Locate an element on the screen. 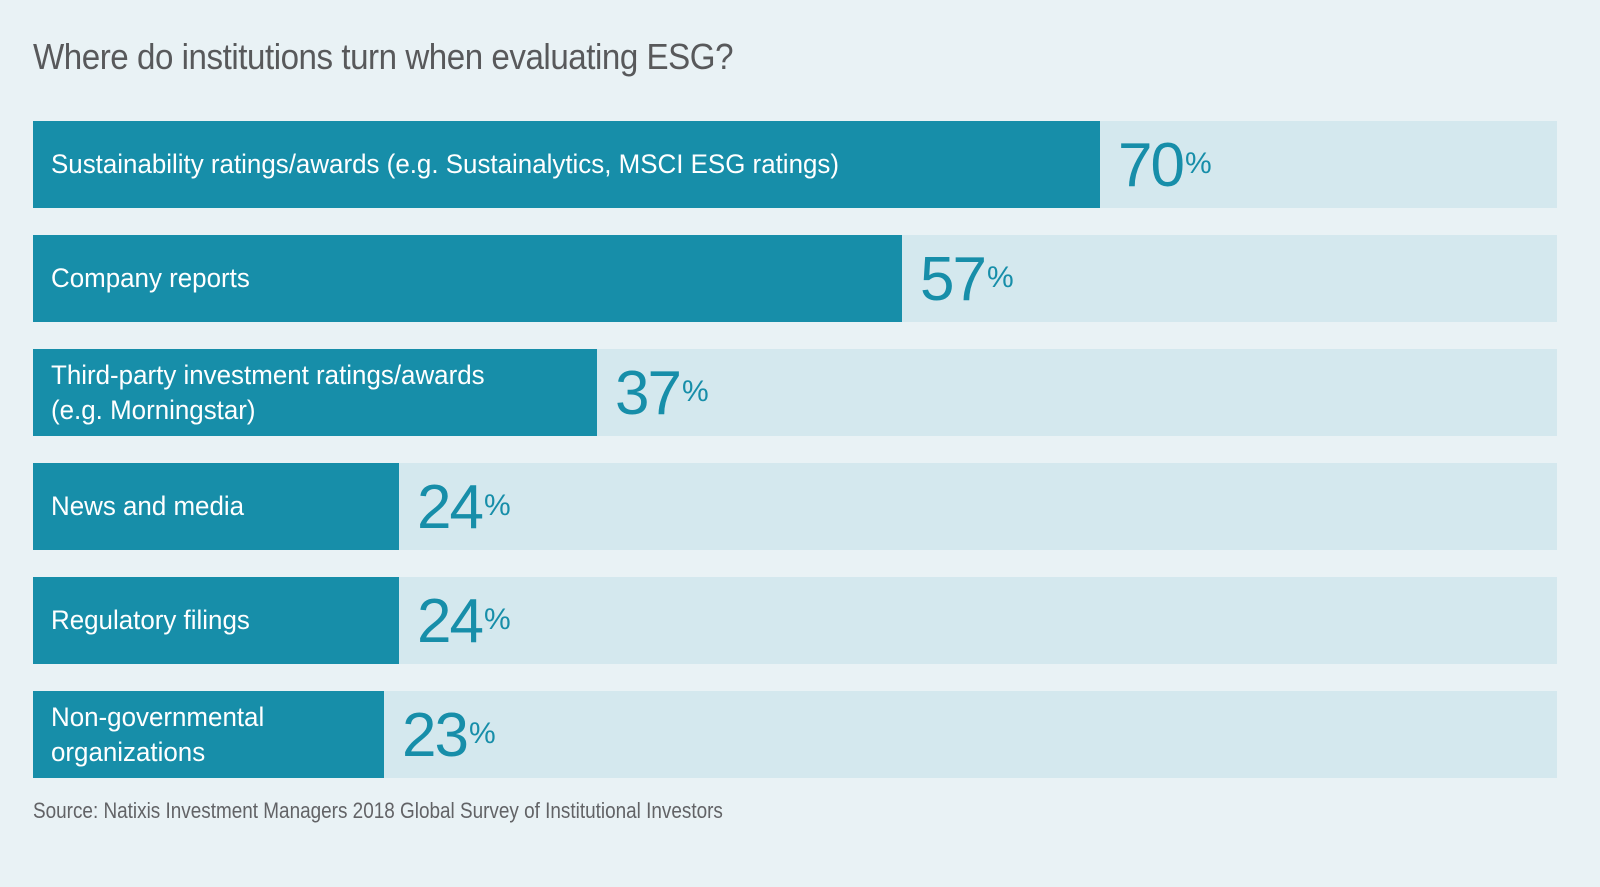  bar-category-label: Company reports is located at coordinates (150, 278).